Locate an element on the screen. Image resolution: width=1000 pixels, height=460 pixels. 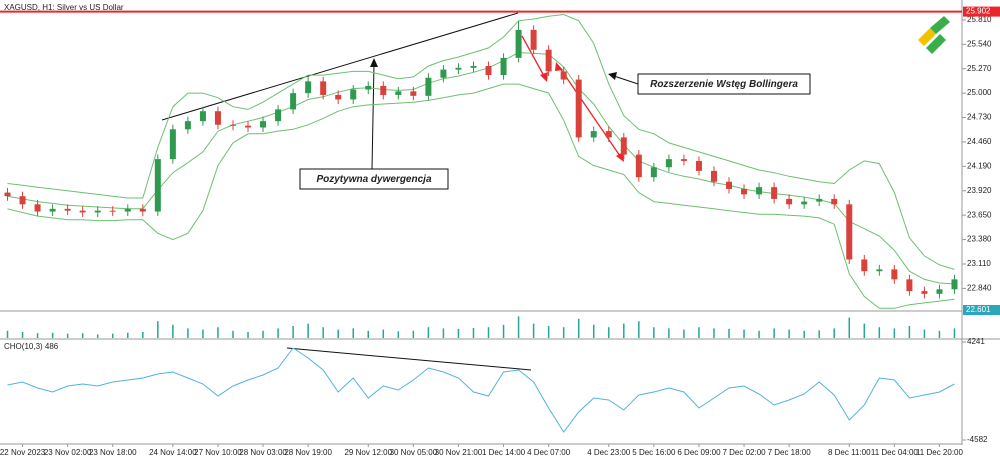
y-tick-label: 25.810 is located at coordinates (979, 19).